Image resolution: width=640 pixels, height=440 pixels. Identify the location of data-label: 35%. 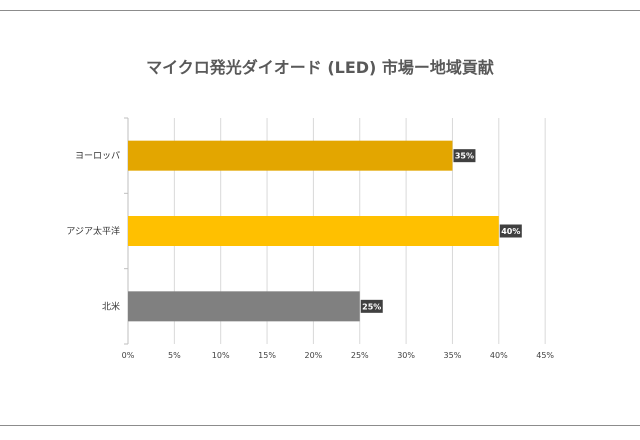
(464, 156).